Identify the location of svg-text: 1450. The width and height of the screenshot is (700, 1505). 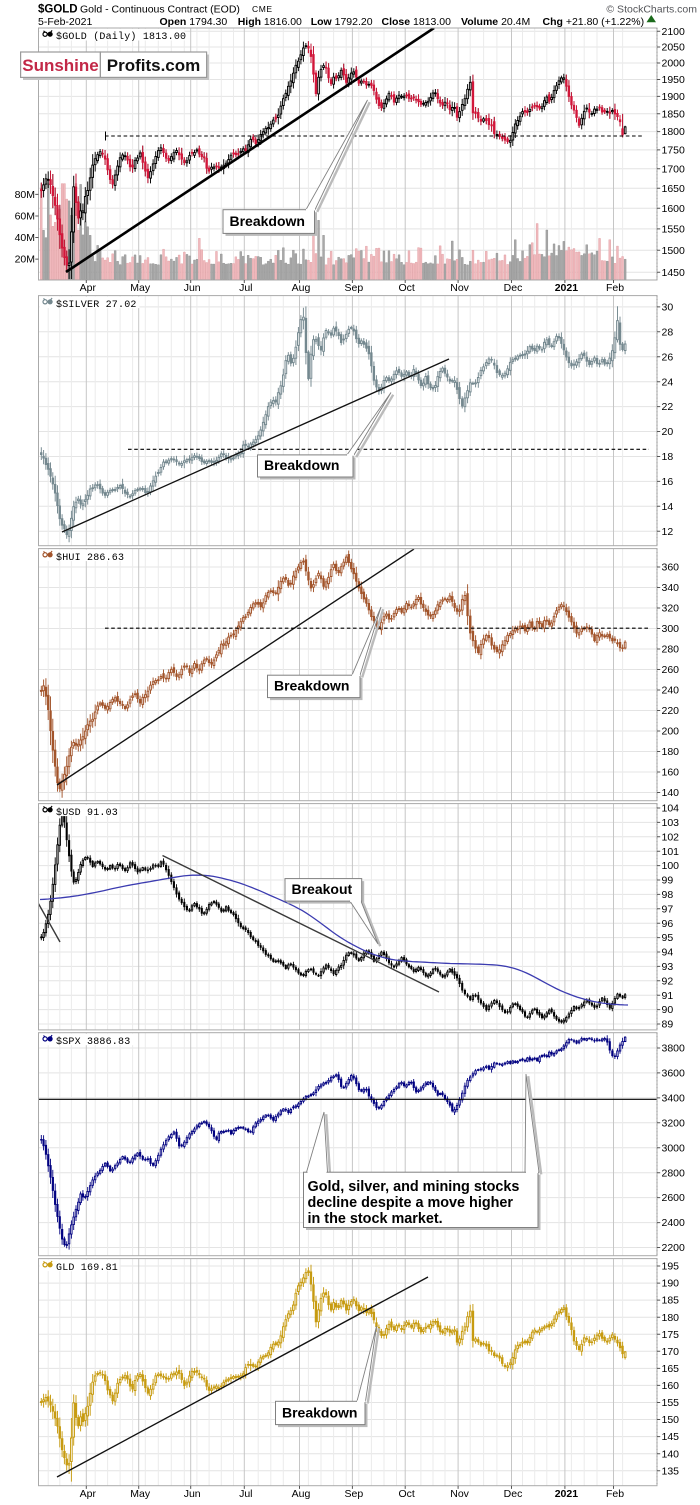
(674, 273).